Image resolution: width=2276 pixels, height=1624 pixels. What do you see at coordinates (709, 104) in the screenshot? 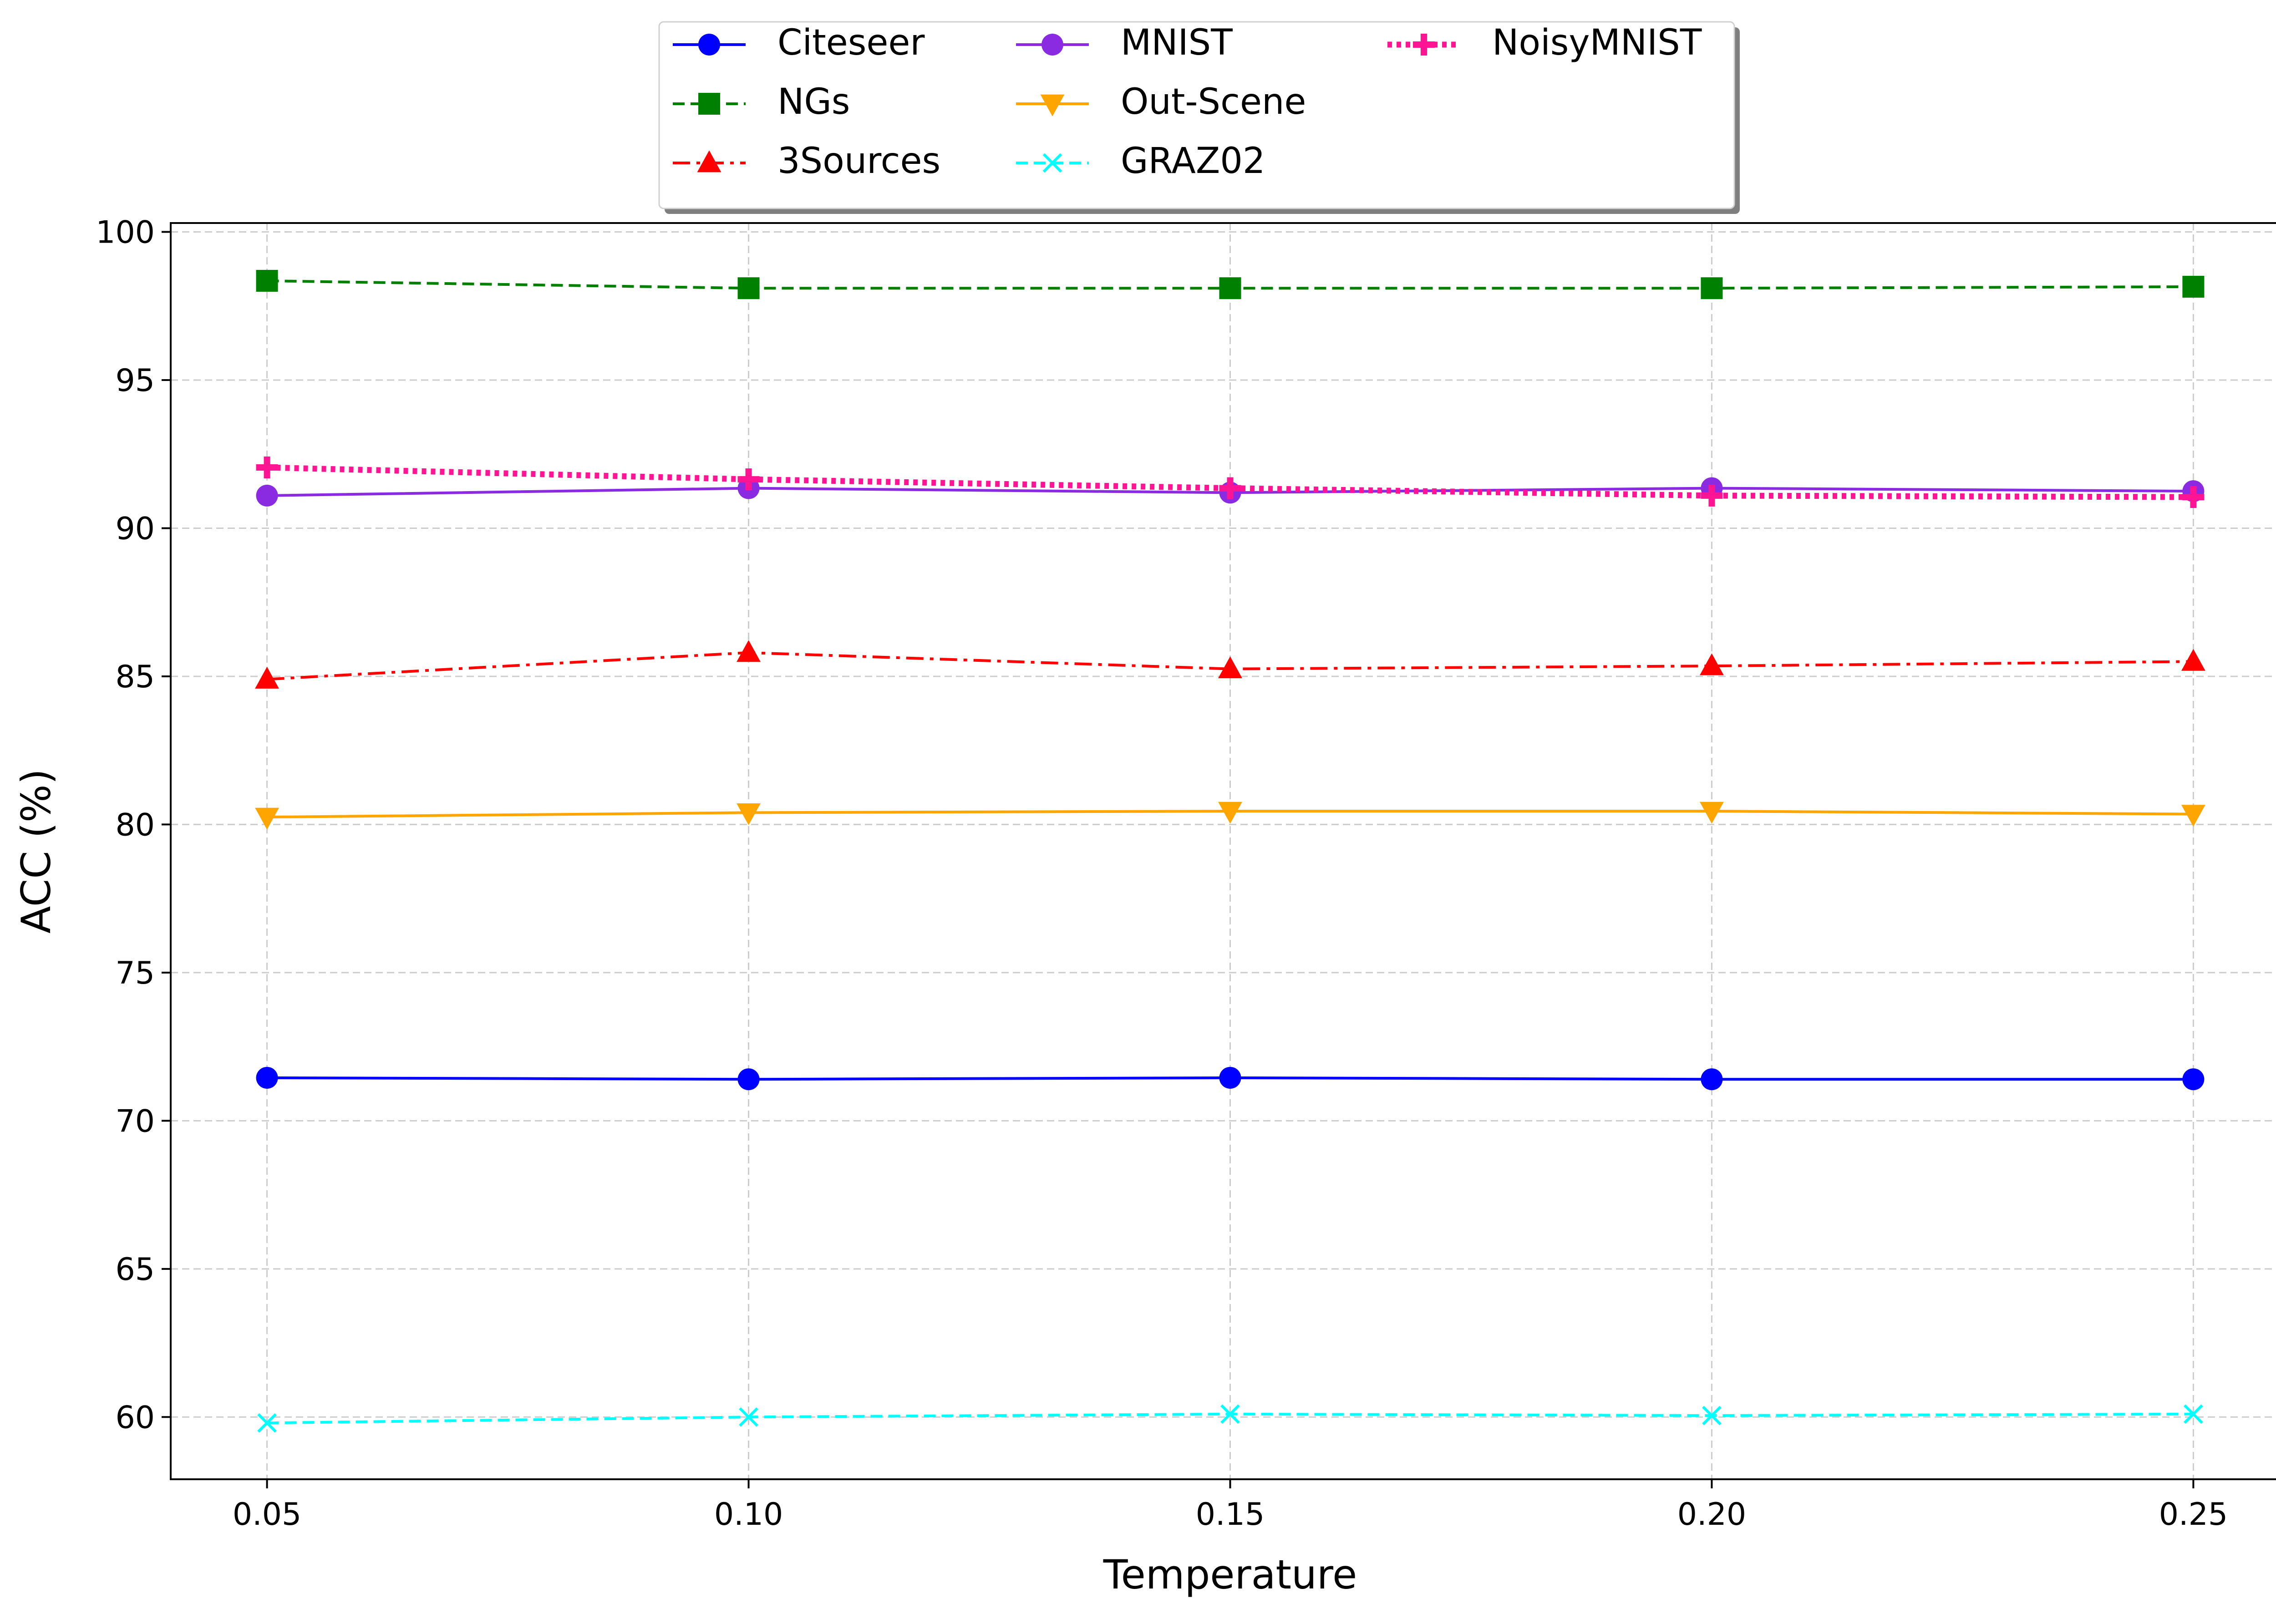
I see `legend-marker-ngs` at bounding box center [709, 104].